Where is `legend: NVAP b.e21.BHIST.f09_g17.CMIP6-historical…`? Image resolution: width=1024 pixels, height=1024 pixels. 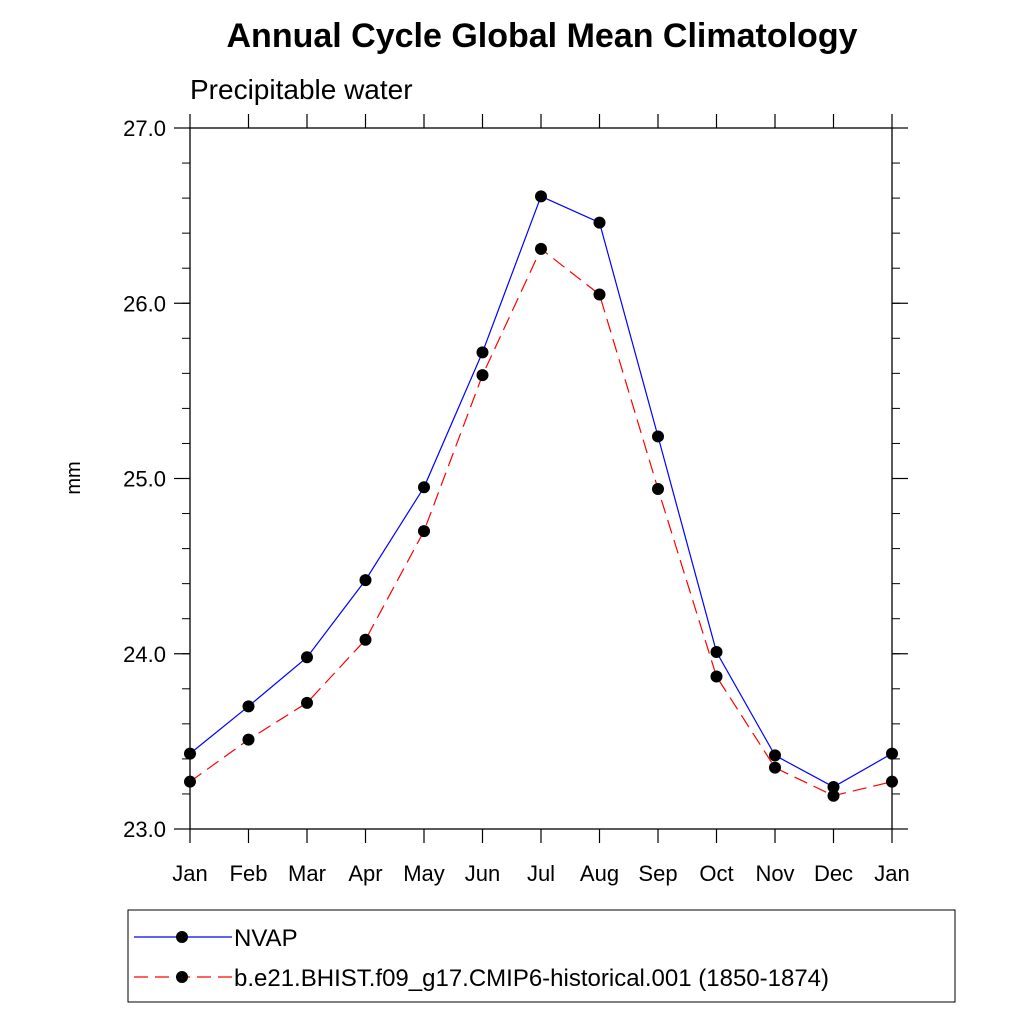
legend: NVAP b.e21.BHIST.f09_g17.CMIP6-historical… is located at coordinates (541, 956).